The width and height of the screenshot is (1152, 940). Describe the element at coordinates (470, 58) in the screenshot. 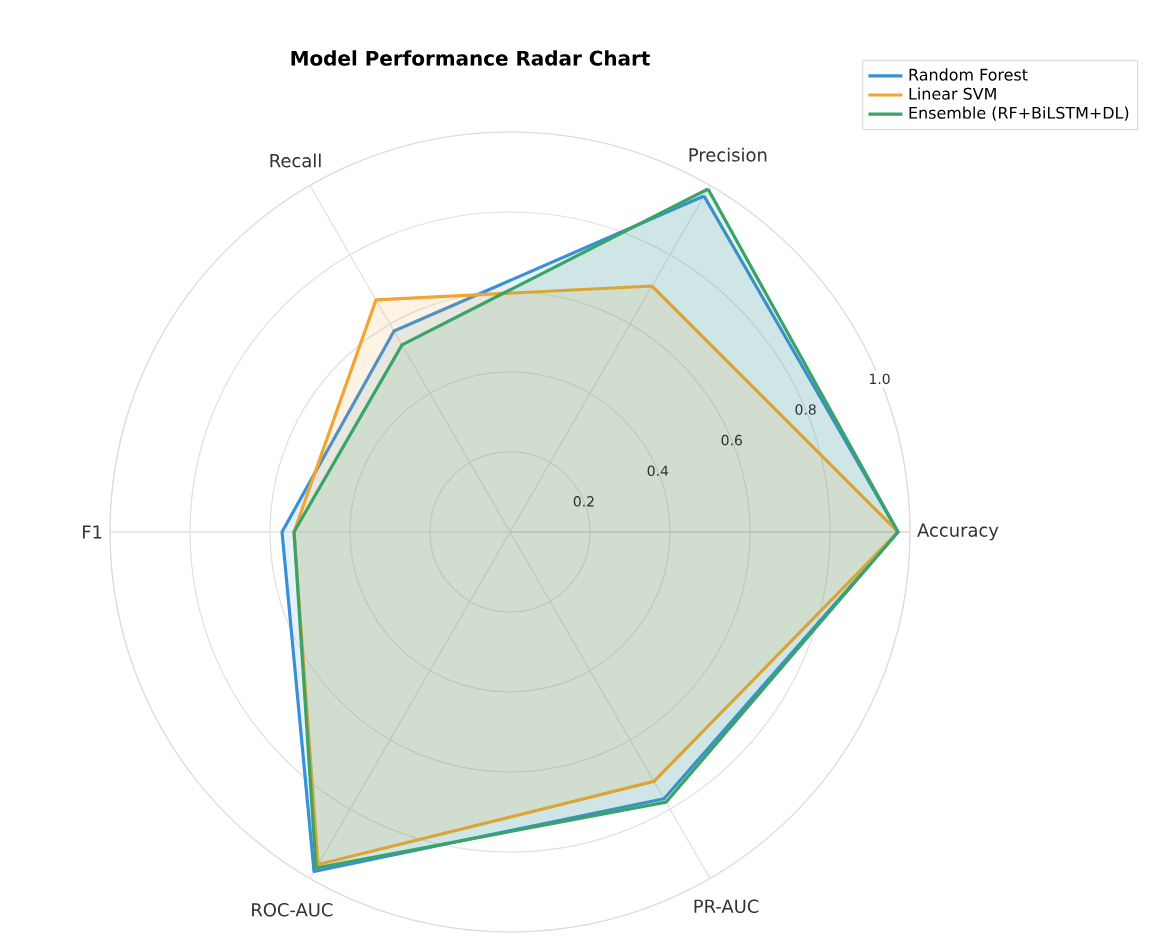

I see `chart-title: Model Performance Radar Chart` at that location.